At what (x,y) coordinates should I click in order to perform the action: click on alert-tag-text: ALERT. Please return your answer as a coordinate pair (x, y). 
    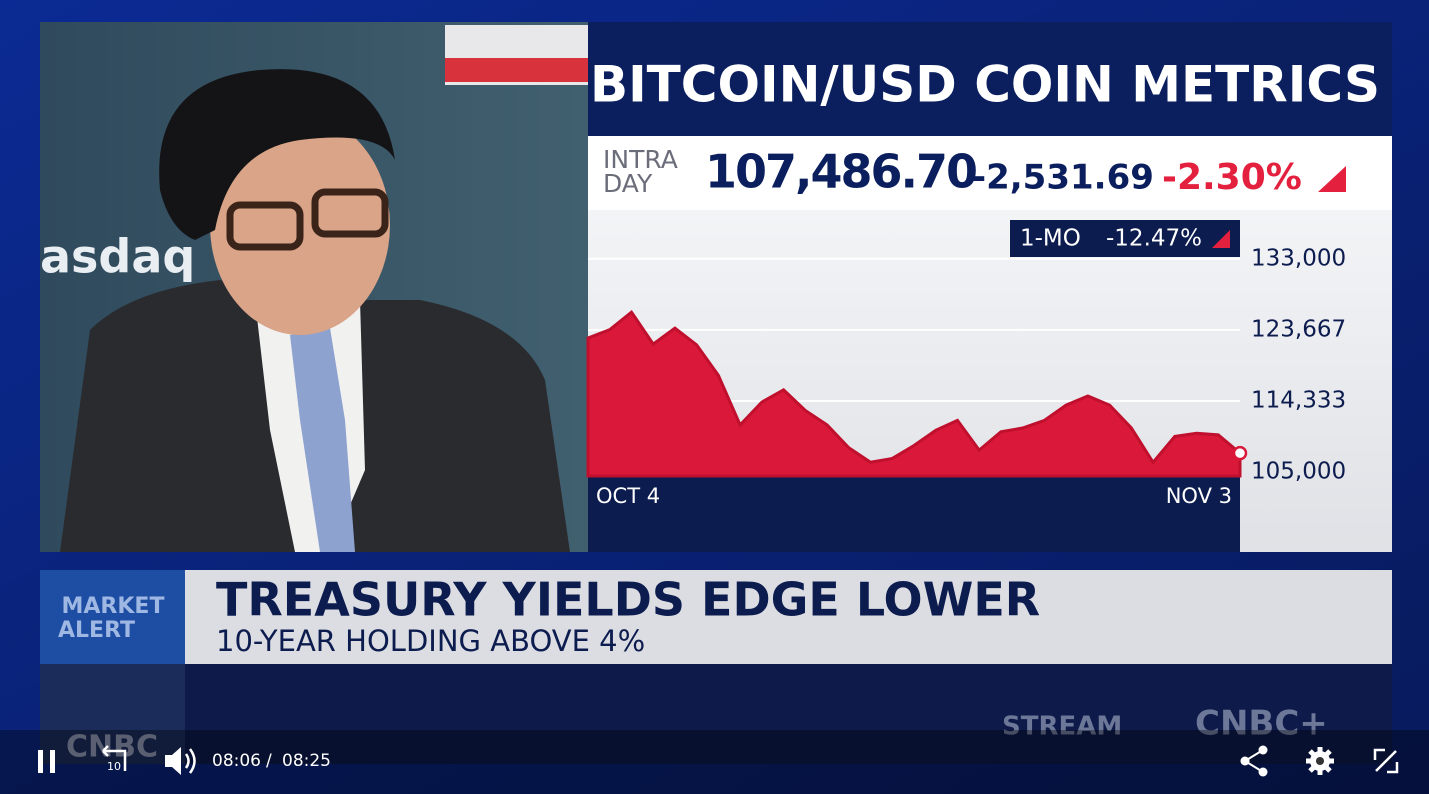
    Looking at the image, I should click on (96, 630).